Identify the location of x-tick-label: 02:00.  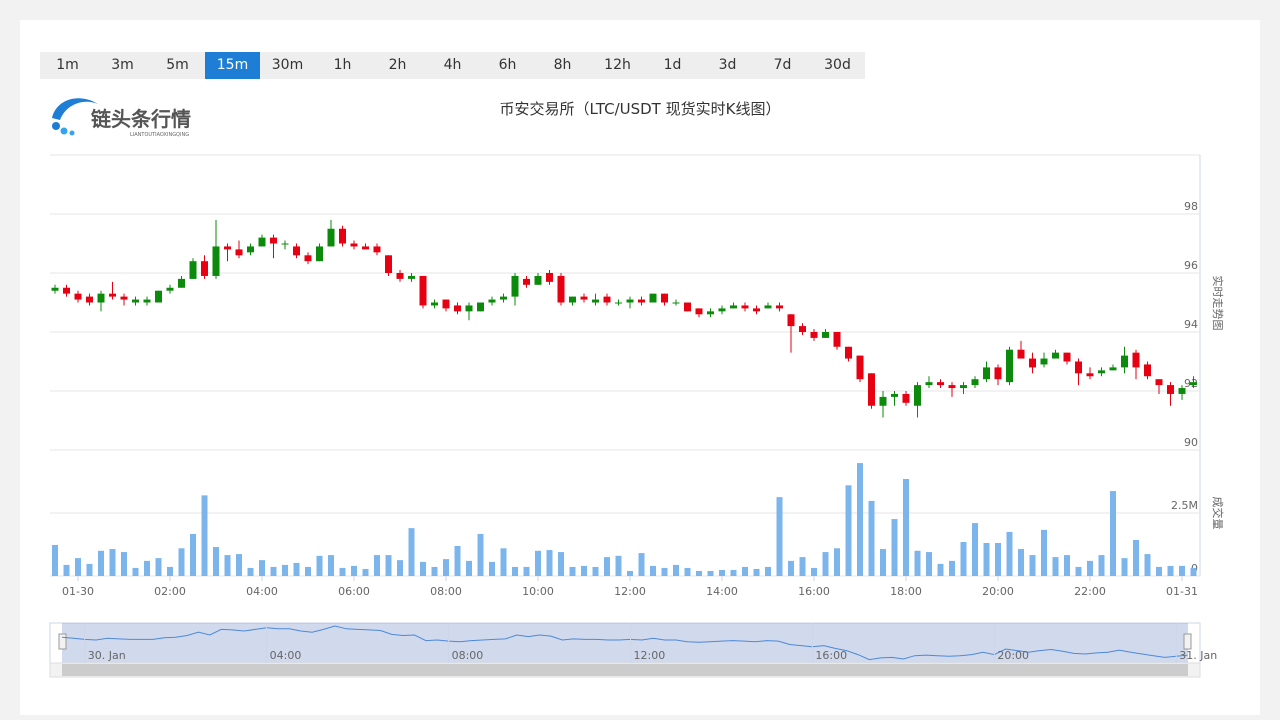
(170, 591).